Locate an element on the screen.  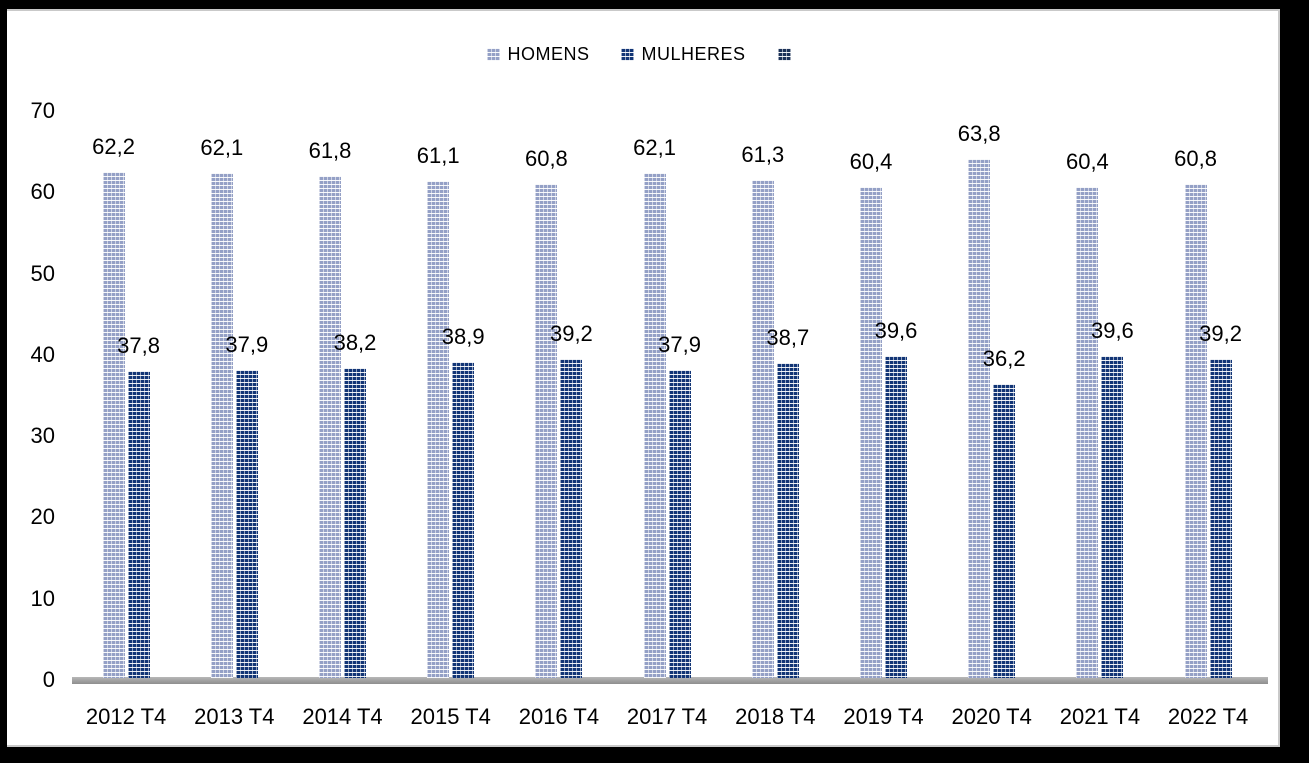
y-axis-tick-label: 10 is located at coordinates (42, 598).